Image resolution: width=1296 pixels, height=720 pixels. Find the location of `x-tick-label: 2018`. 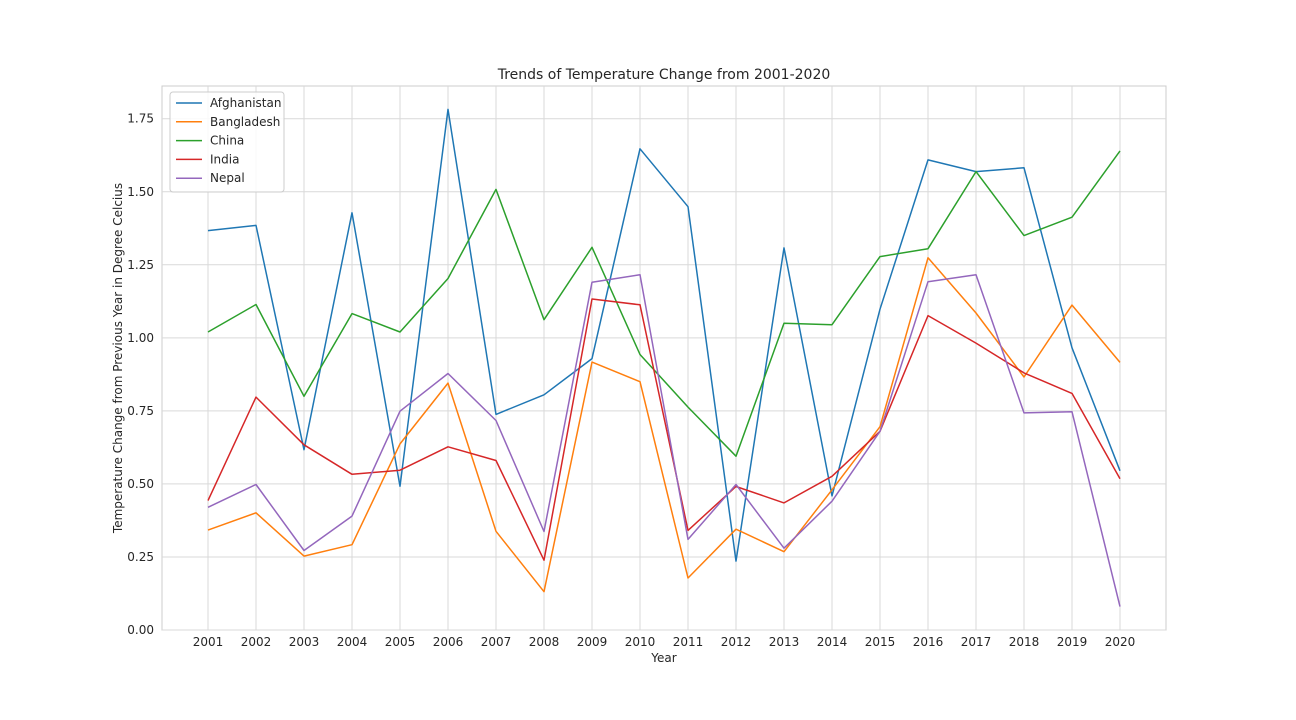

x-tick-label: 2018 is located at coordinates (1024, 642).